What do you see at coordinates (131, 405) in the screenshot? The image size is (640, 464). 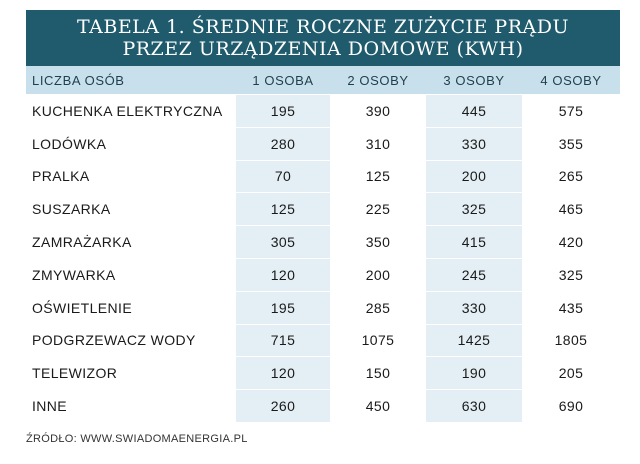 I see `row-label: INNE` at bounding box center [131, 405].